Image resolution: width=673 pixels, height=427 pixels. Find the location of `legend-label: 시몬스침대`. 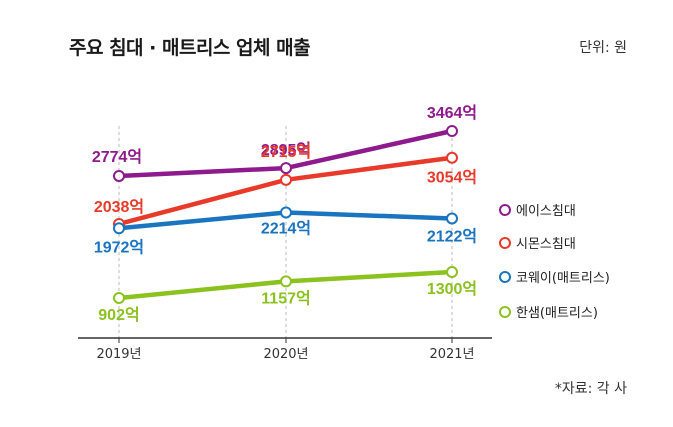

legend-label: 시몬스침대 is located at coordinates (546, 244).